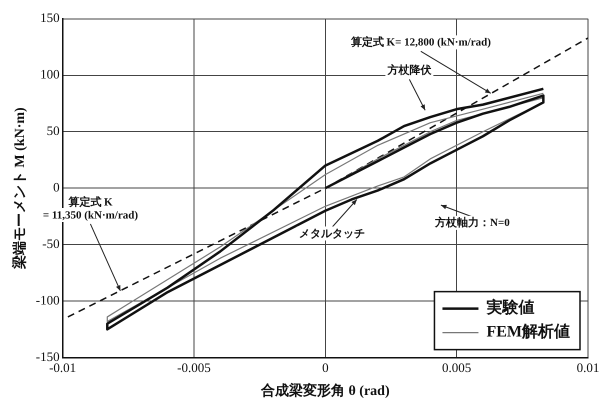  Describe the element at coordinates (509, 307) in the screenshot. I see `legend-label: 実験値` at that location.